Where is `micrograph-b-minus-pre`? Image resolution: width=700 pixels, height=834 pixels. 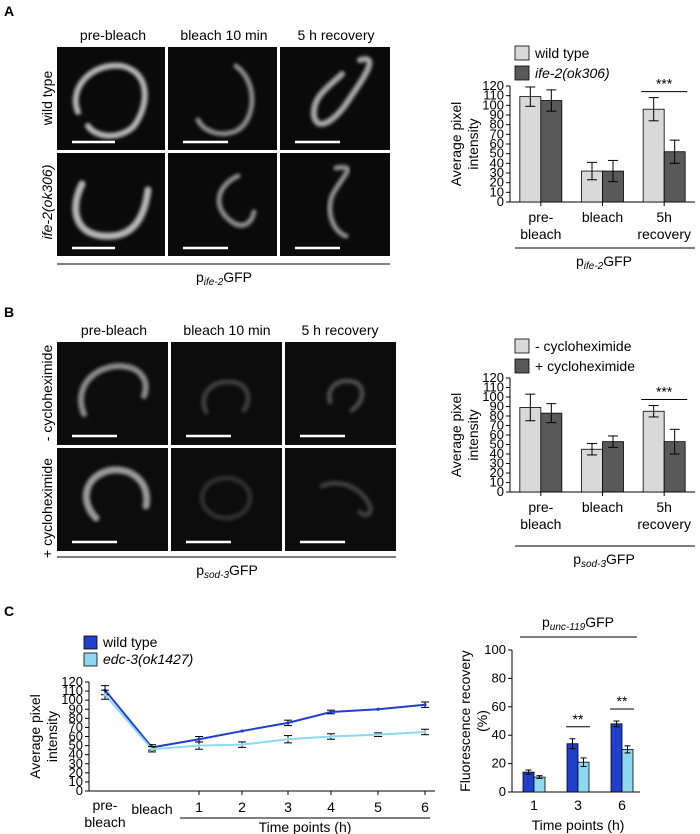
micrograph-b-minus-pre is located at coordinates (112, 393).